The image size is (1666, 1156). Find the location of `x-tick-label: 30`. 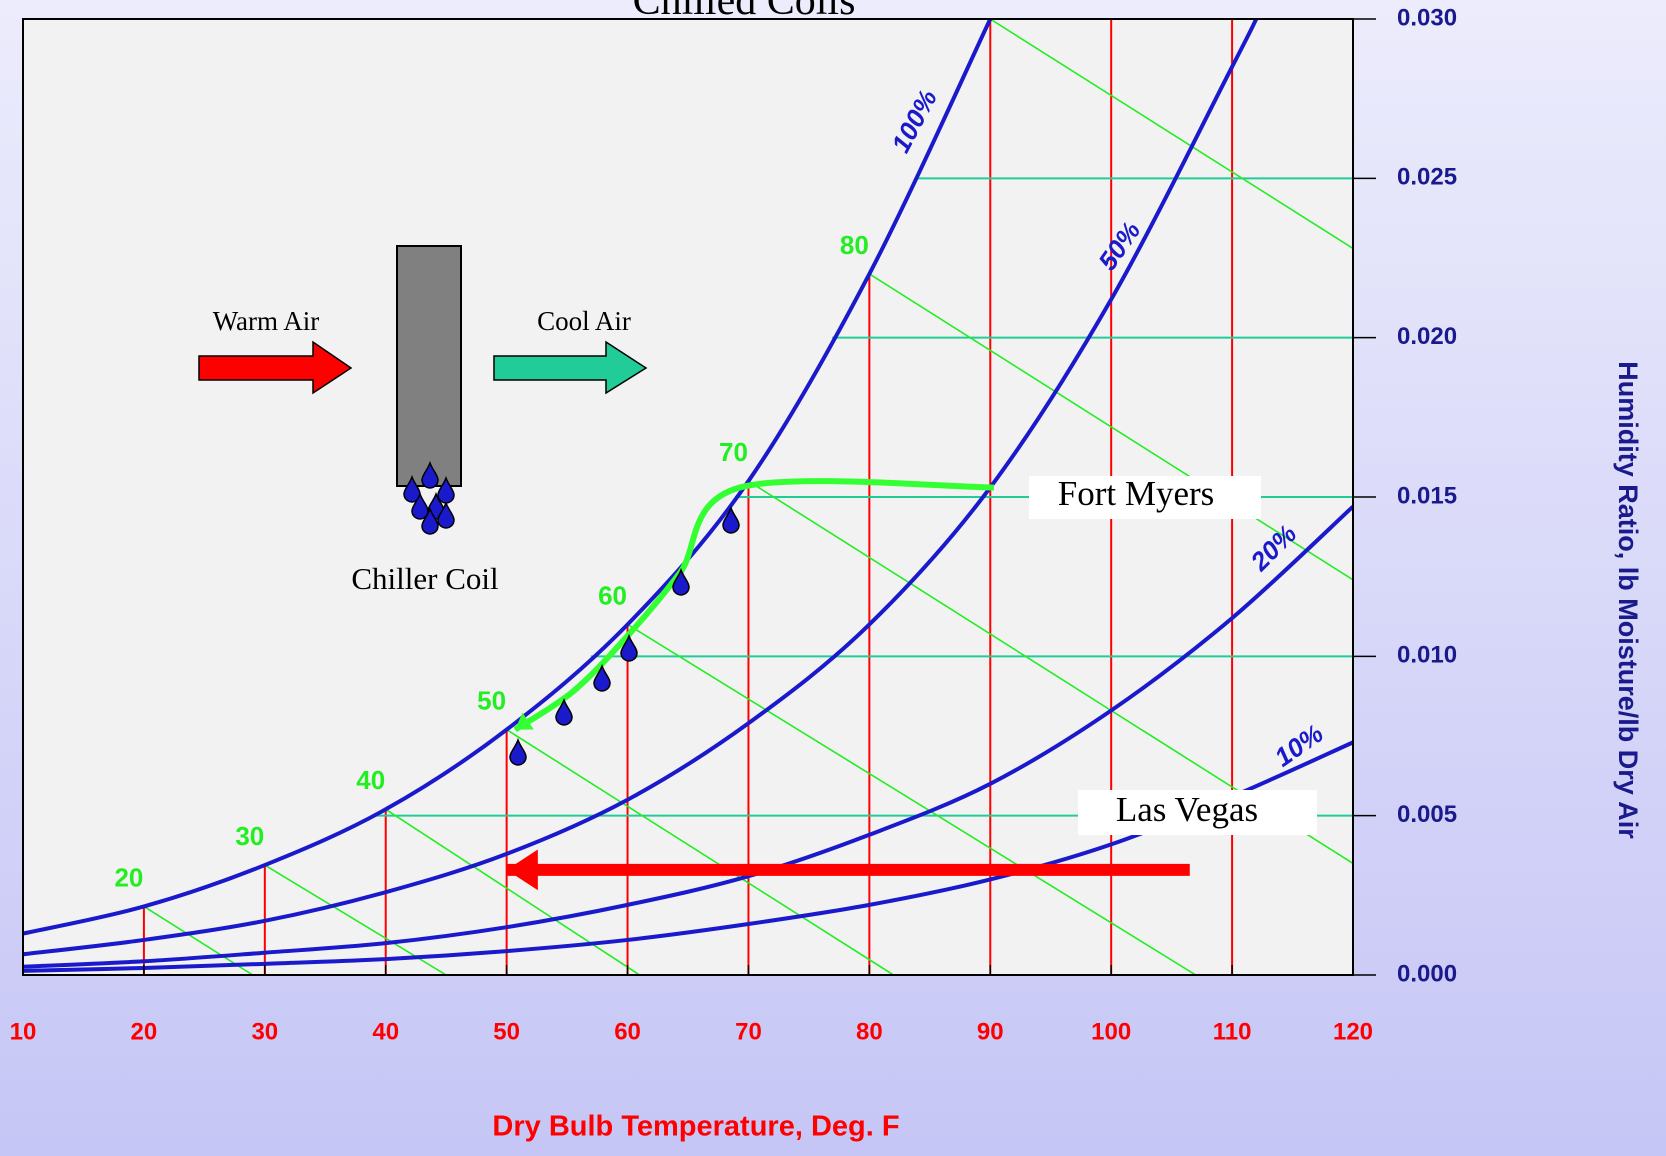

x-tick-label: 30 is located at coordinates (264, 1031).